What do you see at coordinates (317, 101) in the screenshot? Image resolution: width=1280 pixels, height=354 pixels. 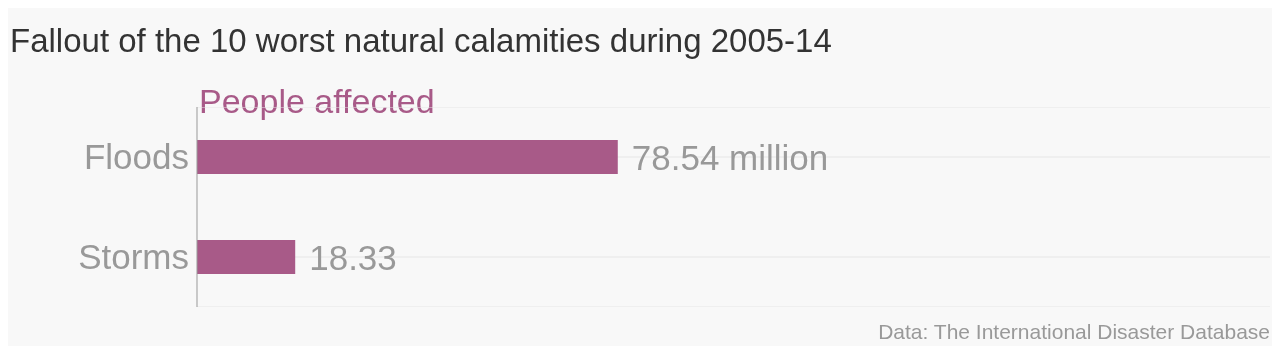 I see `series-label: People affected` at bounding box center [317, 101].